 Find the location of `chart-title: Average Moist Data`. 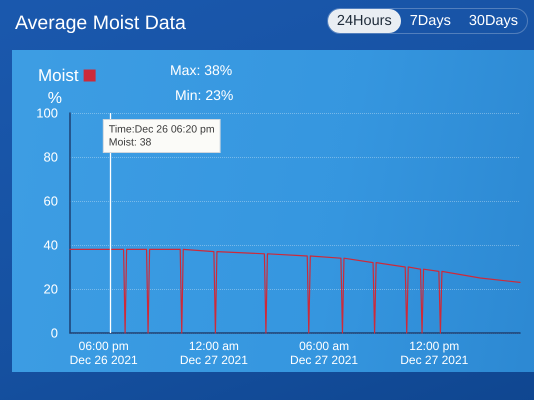

chart-title: Average Moist Data is located at coordinates (100, 23).